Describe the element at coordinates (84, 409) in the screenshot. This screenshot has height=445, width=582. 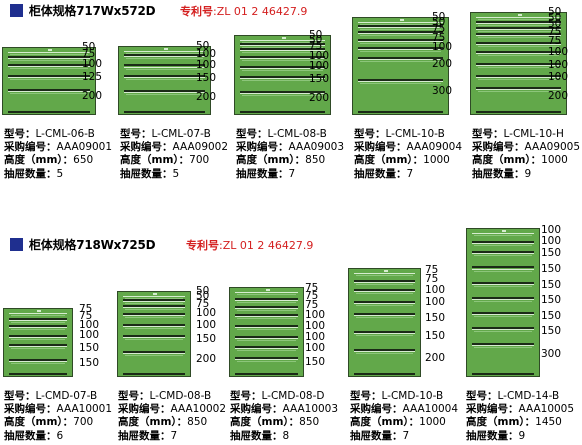
I see `spec-code-value: AAA10001` at that location.